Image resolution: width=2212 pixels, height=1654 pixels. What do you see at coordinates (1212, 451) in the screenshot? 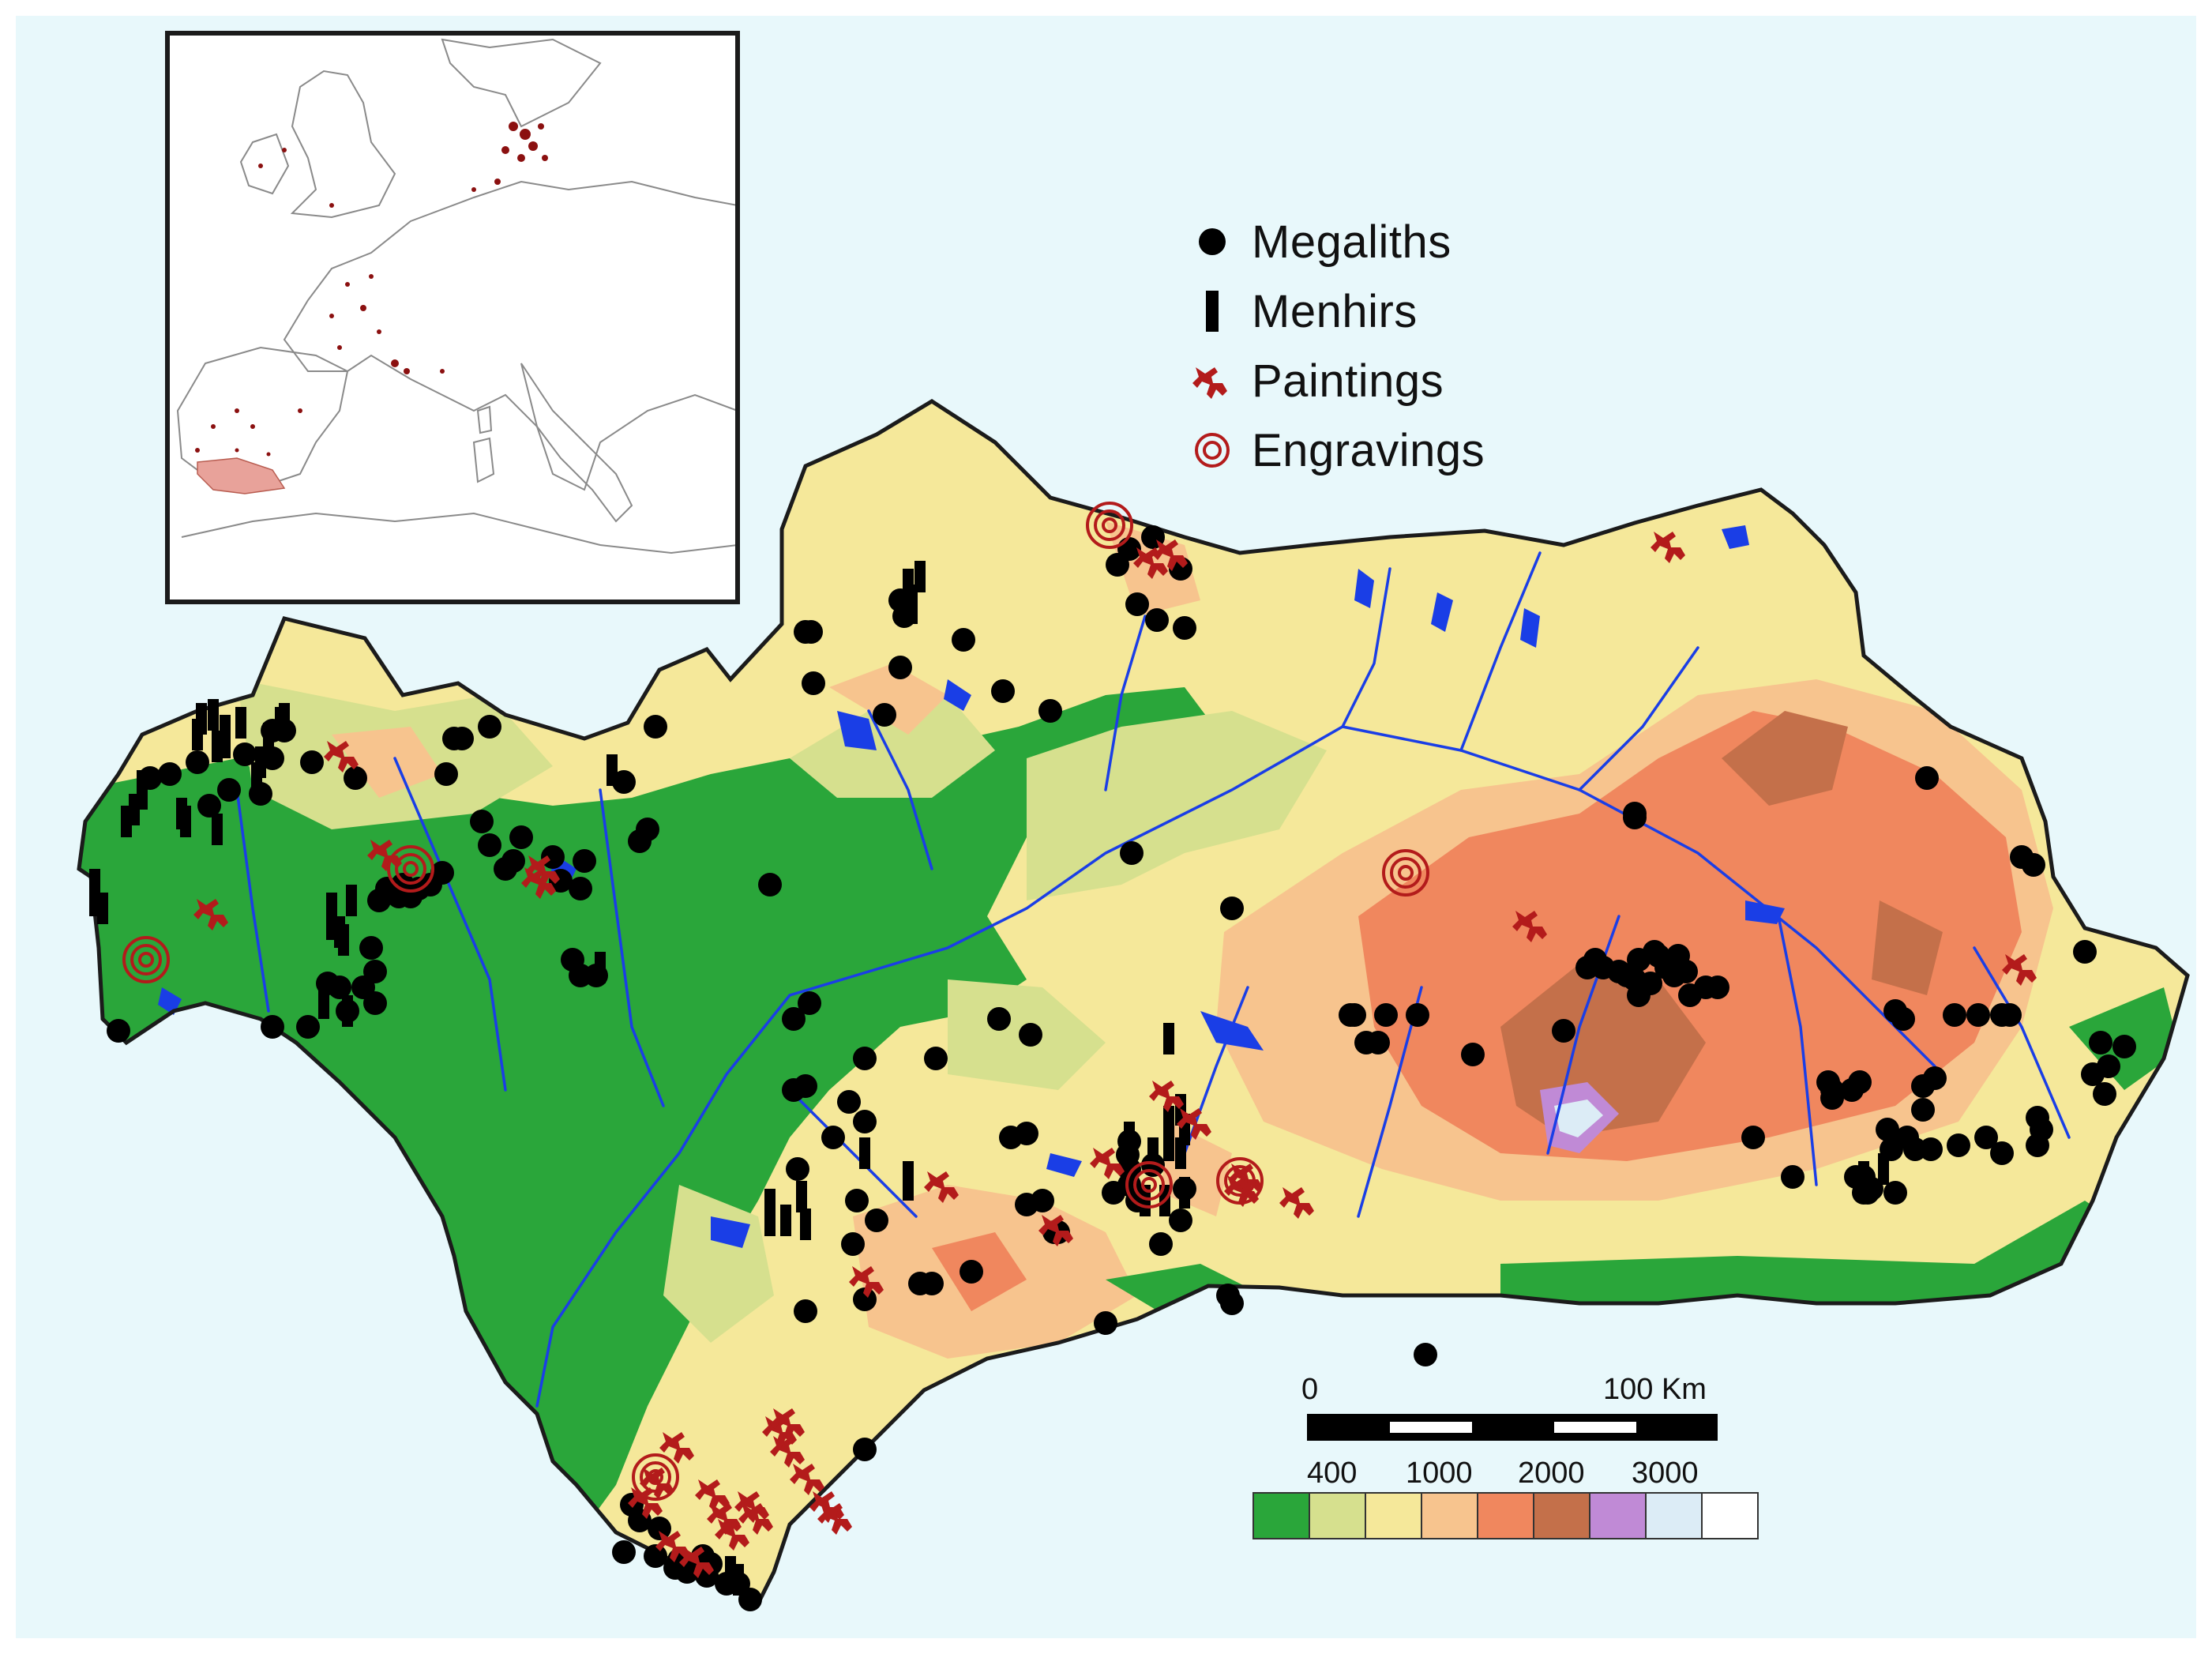
I see `engraving-icon` at bounding box center [1212, 451].